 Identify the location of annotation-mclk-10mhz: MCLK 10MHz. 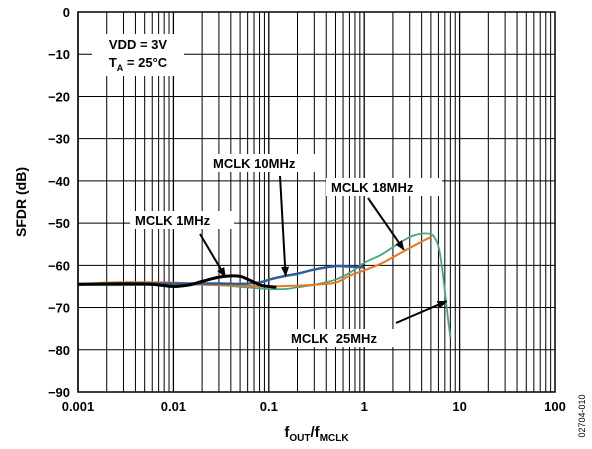
(254, 163).